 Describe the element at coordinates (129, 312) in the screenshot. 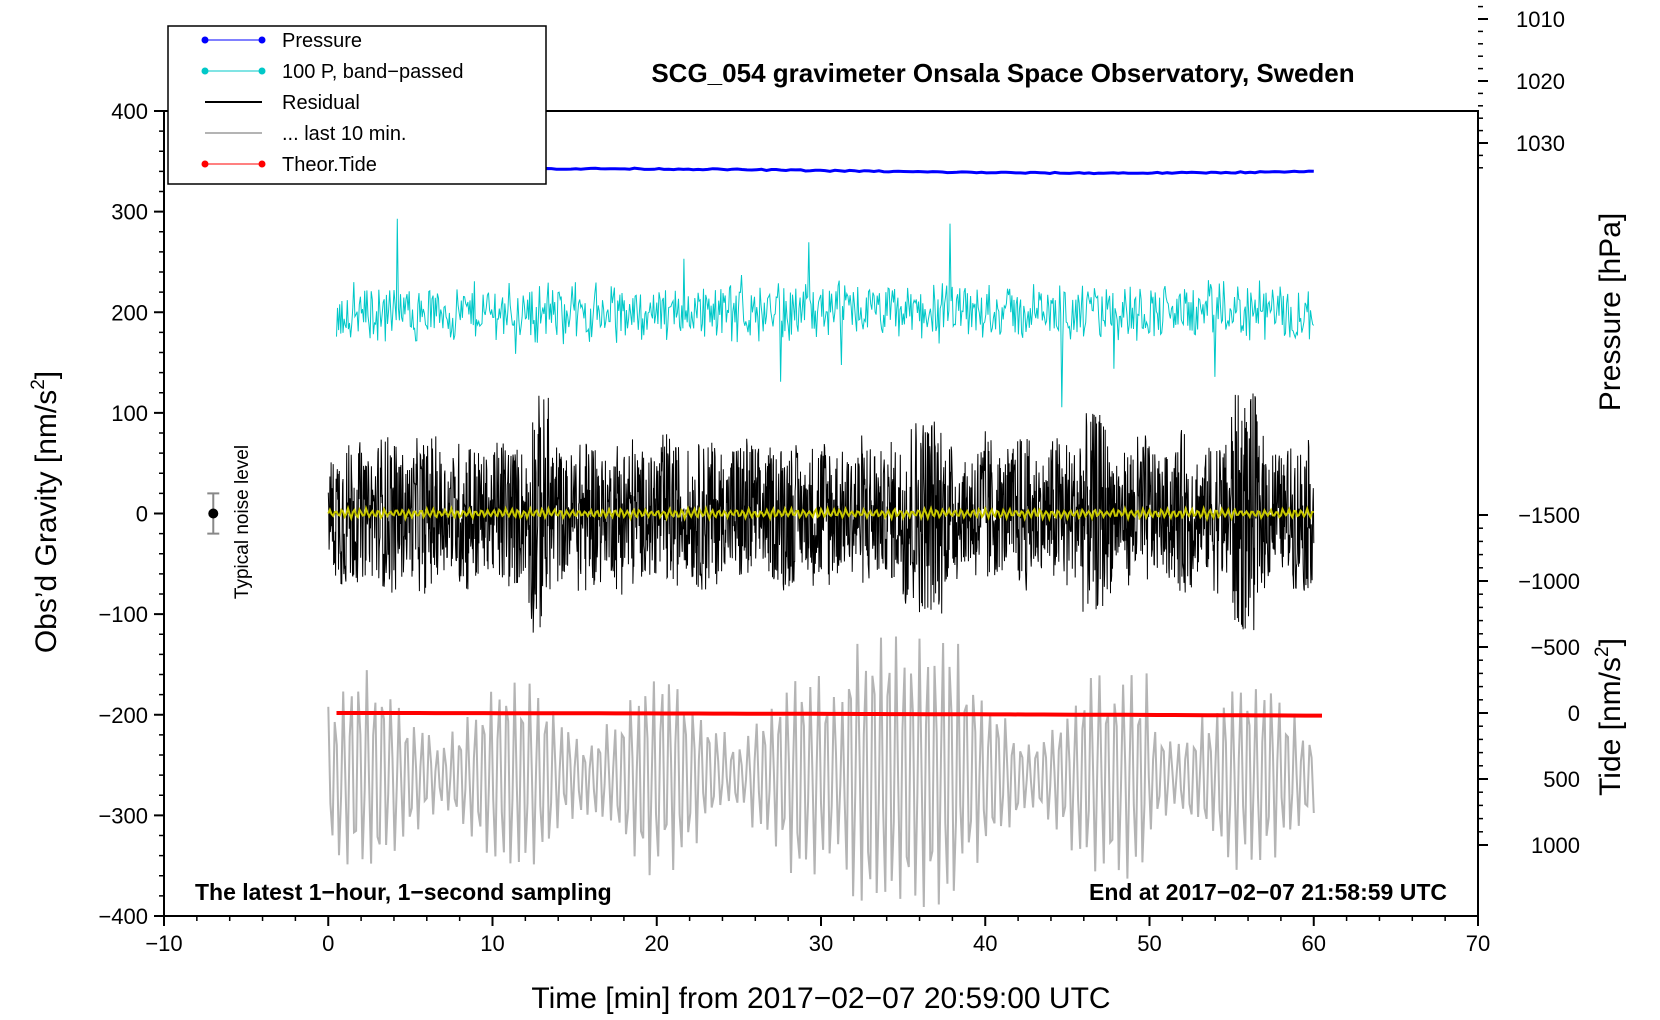

I see `y-tick-label: 200` at that location.